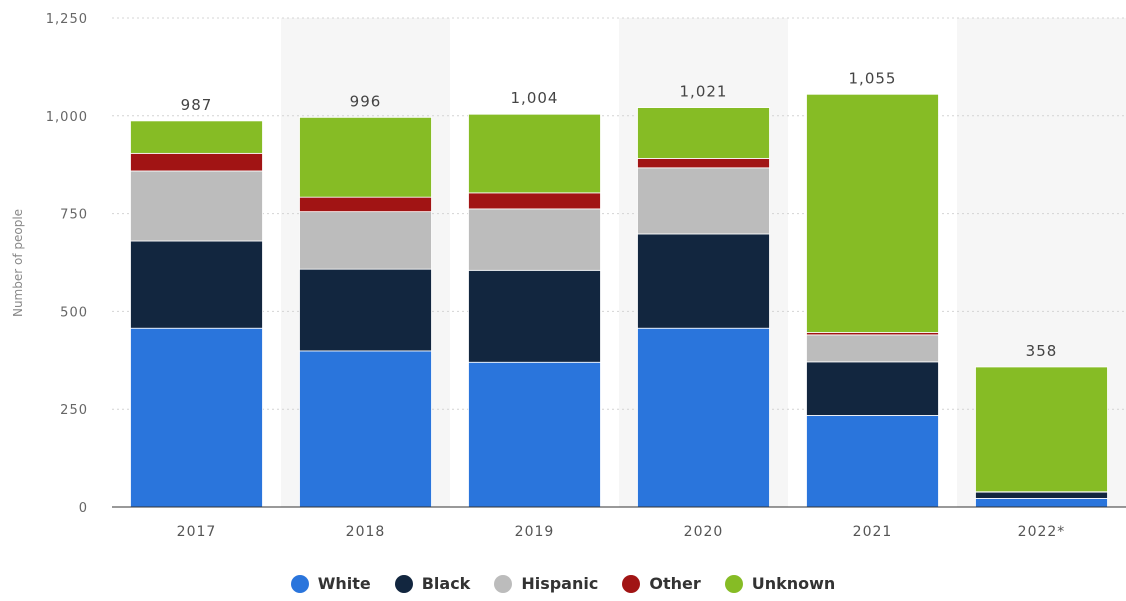 The height and width of the screenshot is (601, 1126). Describe the element at coordinates (18, 263) in the screenshot. I see `y-axis-label: Number of people` at that location.